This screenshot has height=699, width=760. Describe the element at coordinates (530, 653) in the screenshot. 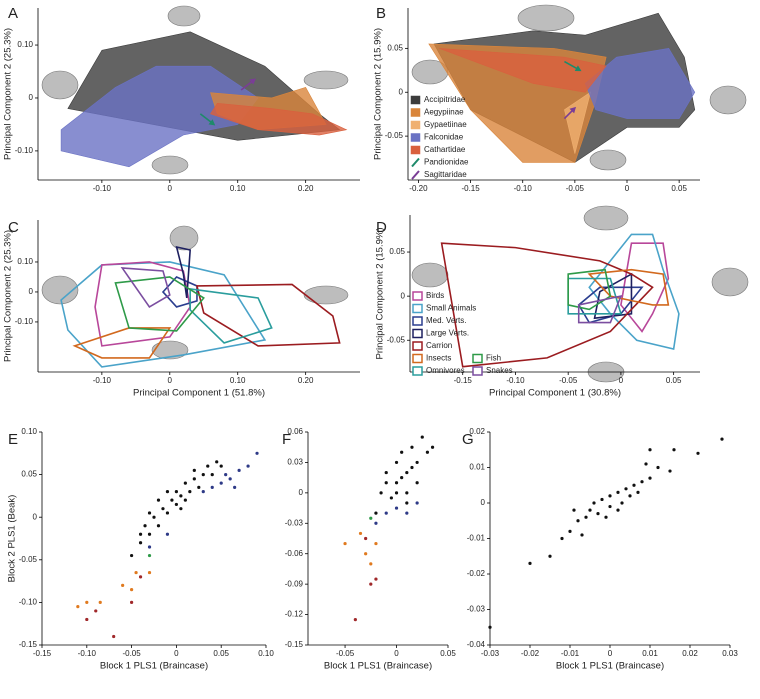

I see `x-tick-label: -0.02` at that location.